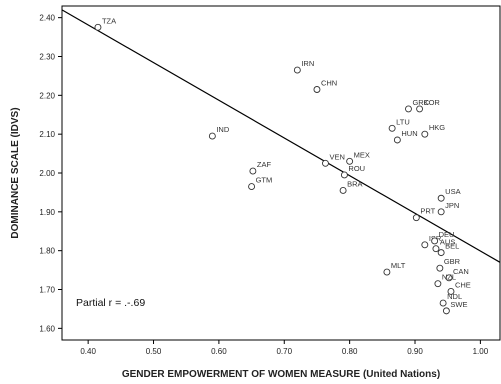  I want to click on data-point-swe, so click(446, 311).